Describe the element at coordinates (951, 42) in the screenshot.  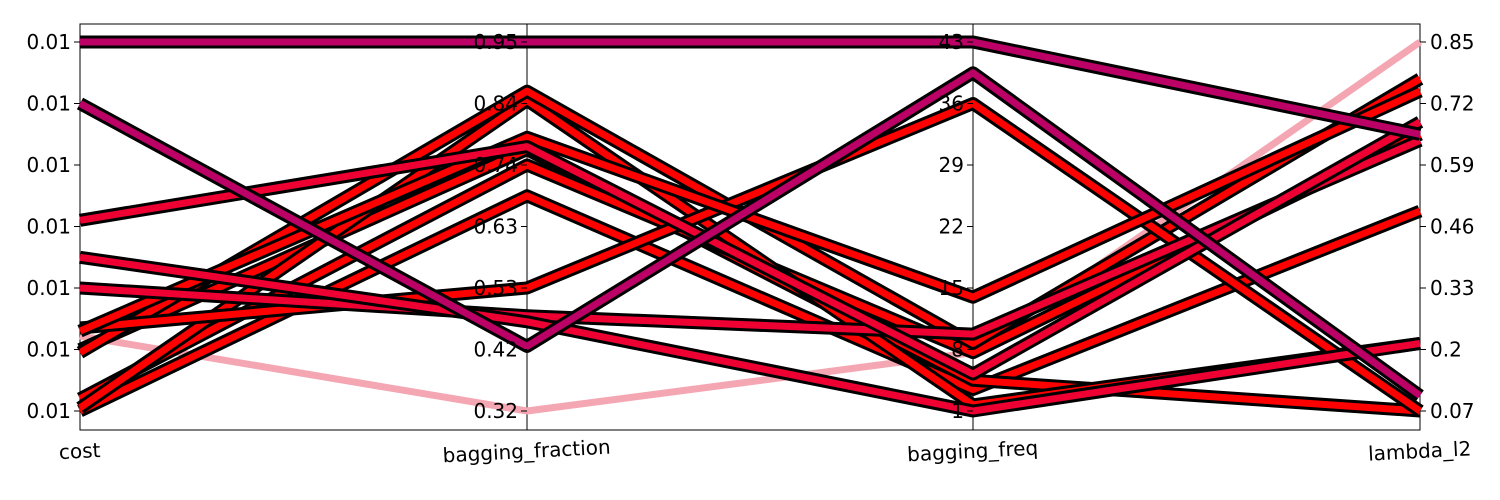
I see `tick-label: 43` at that location.